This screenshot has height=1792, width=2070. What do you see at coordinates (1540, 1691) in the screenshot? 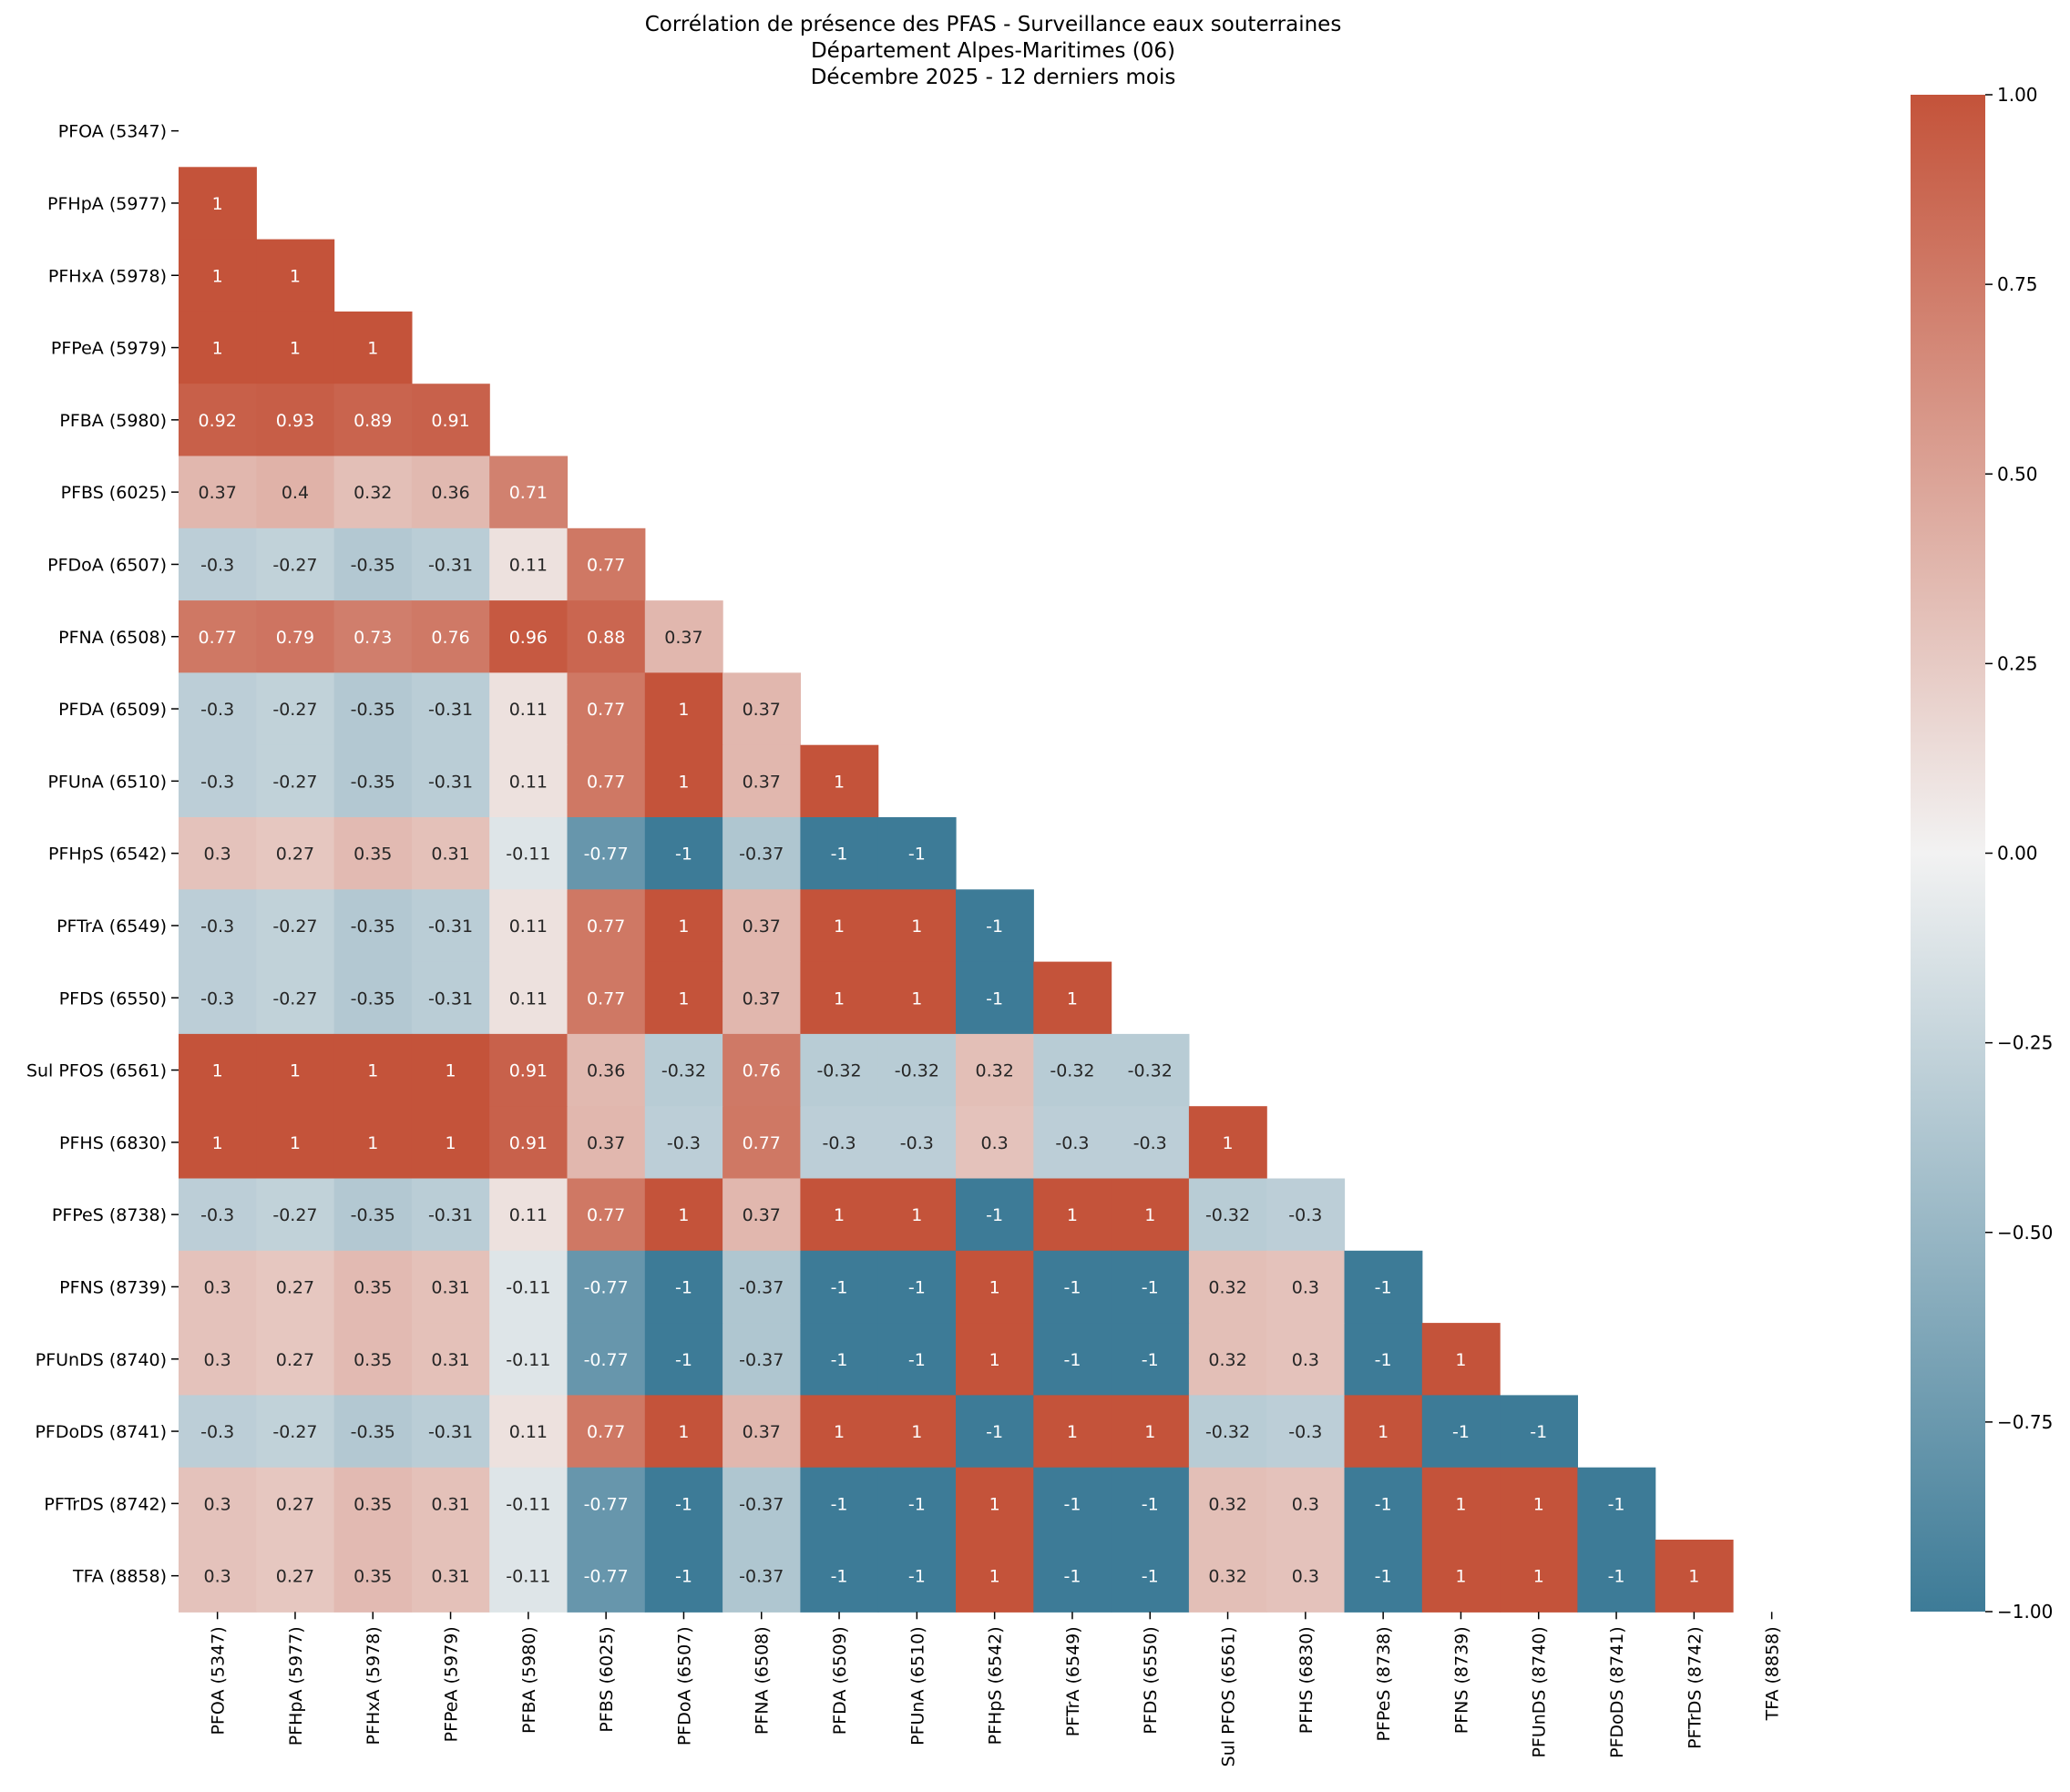
I see `x-tick-label: PFUnDS (8740)` at bounding box center [1540, 1691].